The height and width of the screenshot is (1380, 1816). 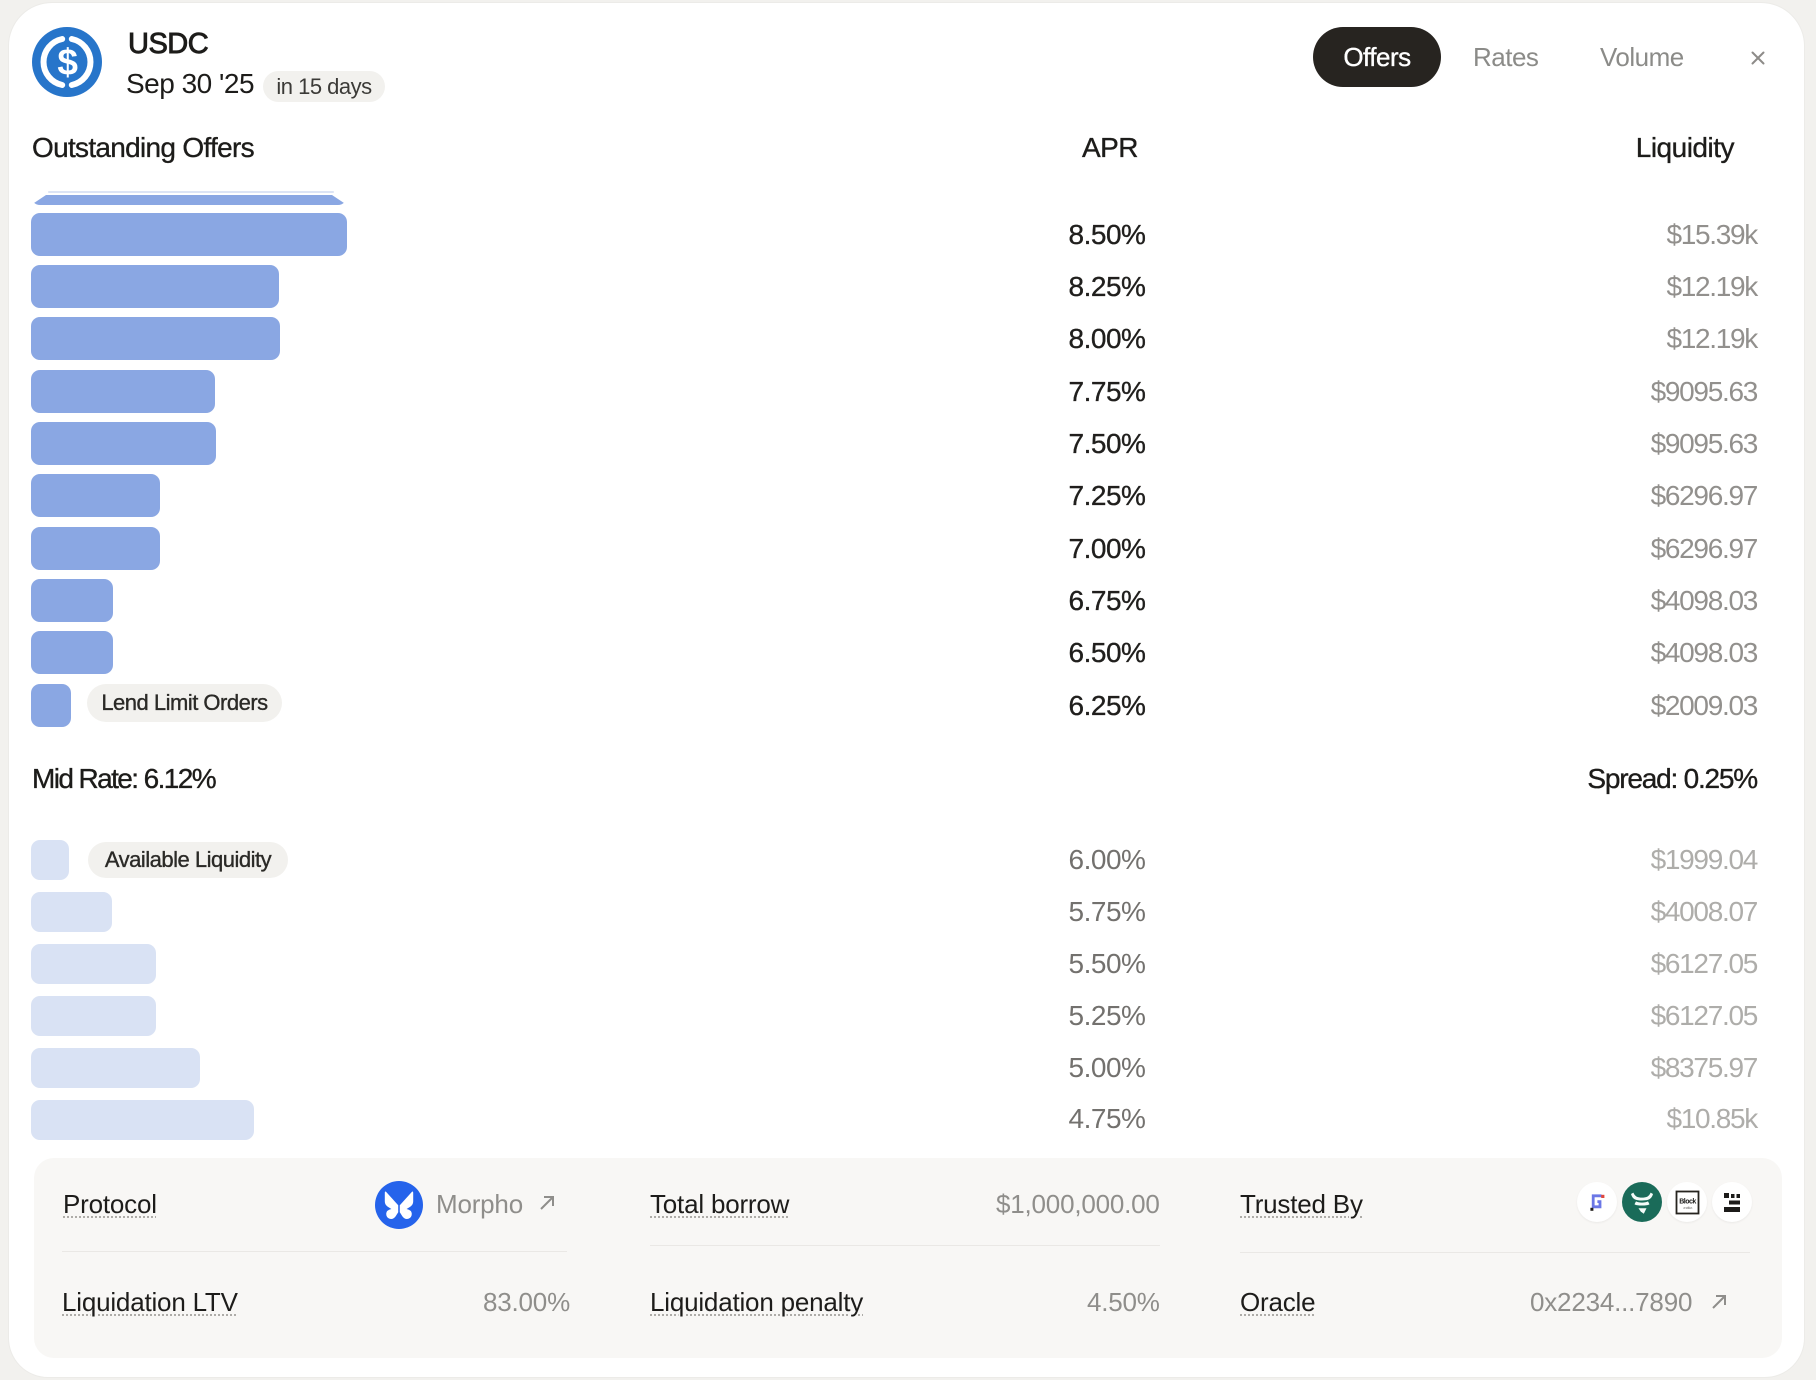 I want to click on svg-text: analitica, so click(x=1687, y=1208).